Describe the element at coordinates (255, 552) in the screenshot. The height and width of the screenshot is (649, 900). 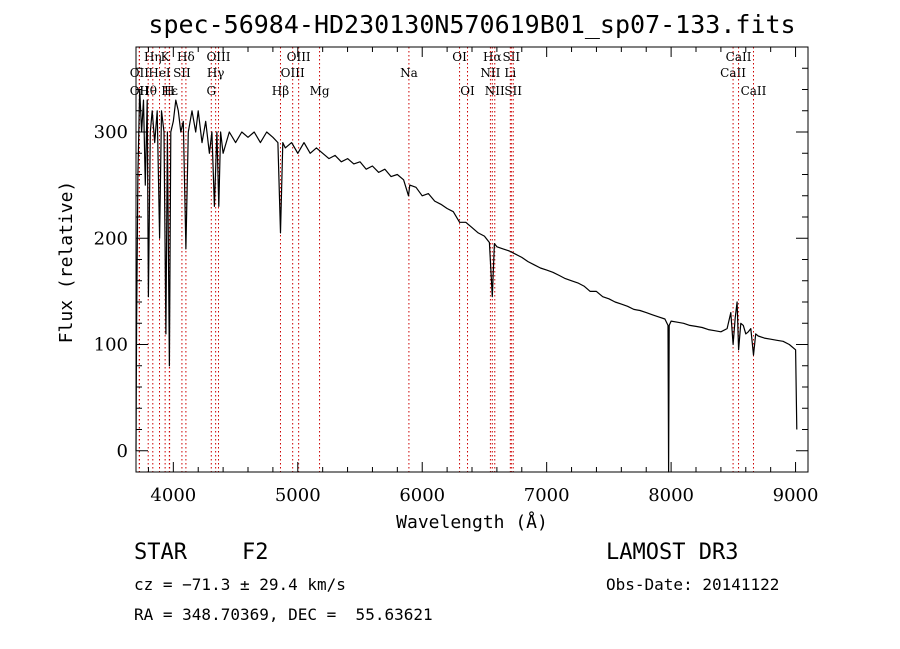
I see `object-subclass: F2` at that location.